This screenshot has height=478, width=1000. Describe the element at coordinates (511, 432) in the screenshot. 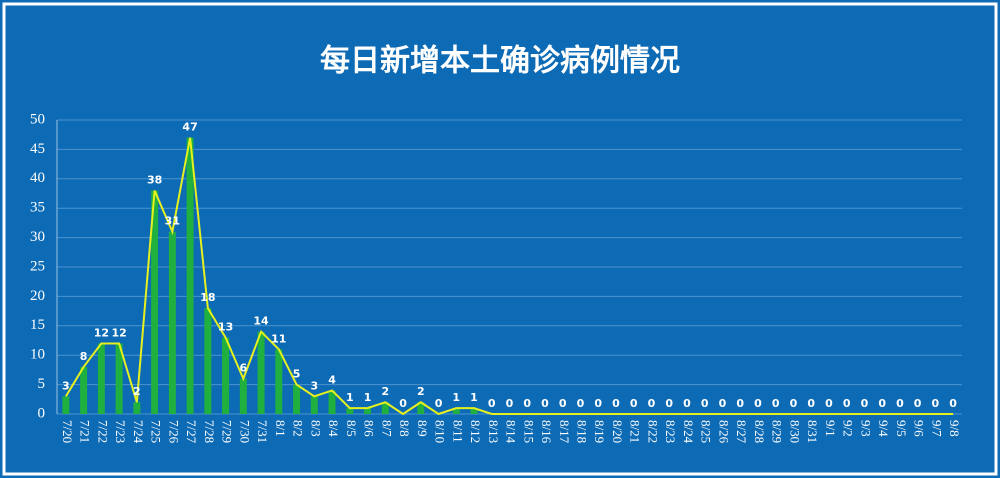

I see `x-tick-label: 8/14` at that location.